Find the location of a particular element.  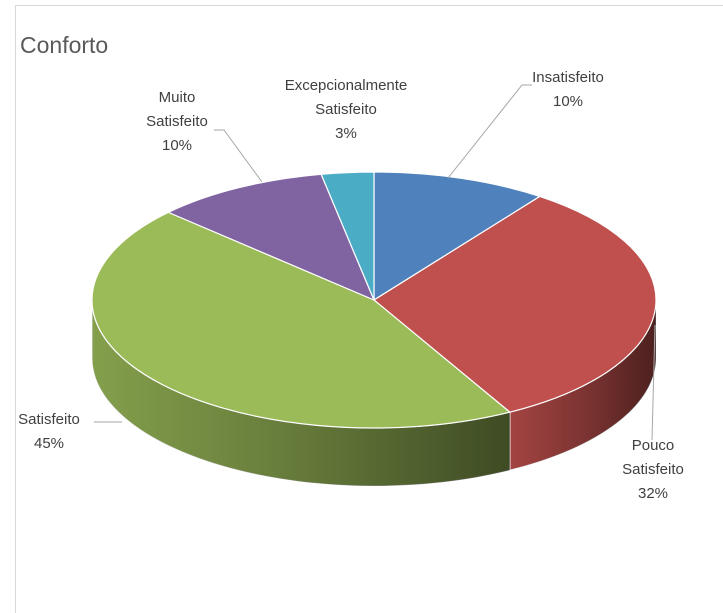

chart-title: Conforto is located at coordinates (64, 45).